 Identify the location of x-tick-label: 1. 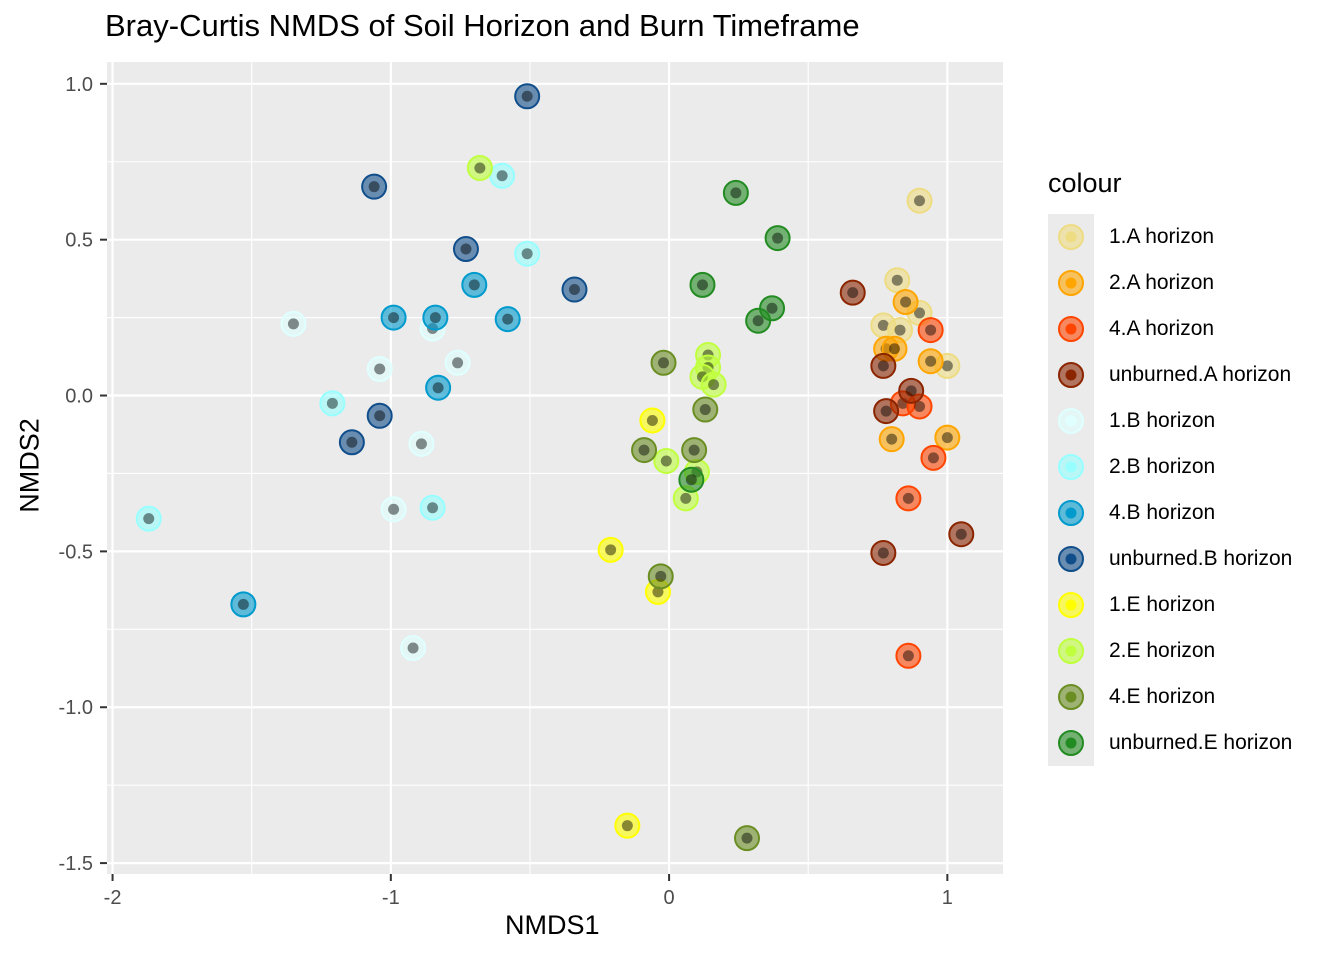
(947, 898).